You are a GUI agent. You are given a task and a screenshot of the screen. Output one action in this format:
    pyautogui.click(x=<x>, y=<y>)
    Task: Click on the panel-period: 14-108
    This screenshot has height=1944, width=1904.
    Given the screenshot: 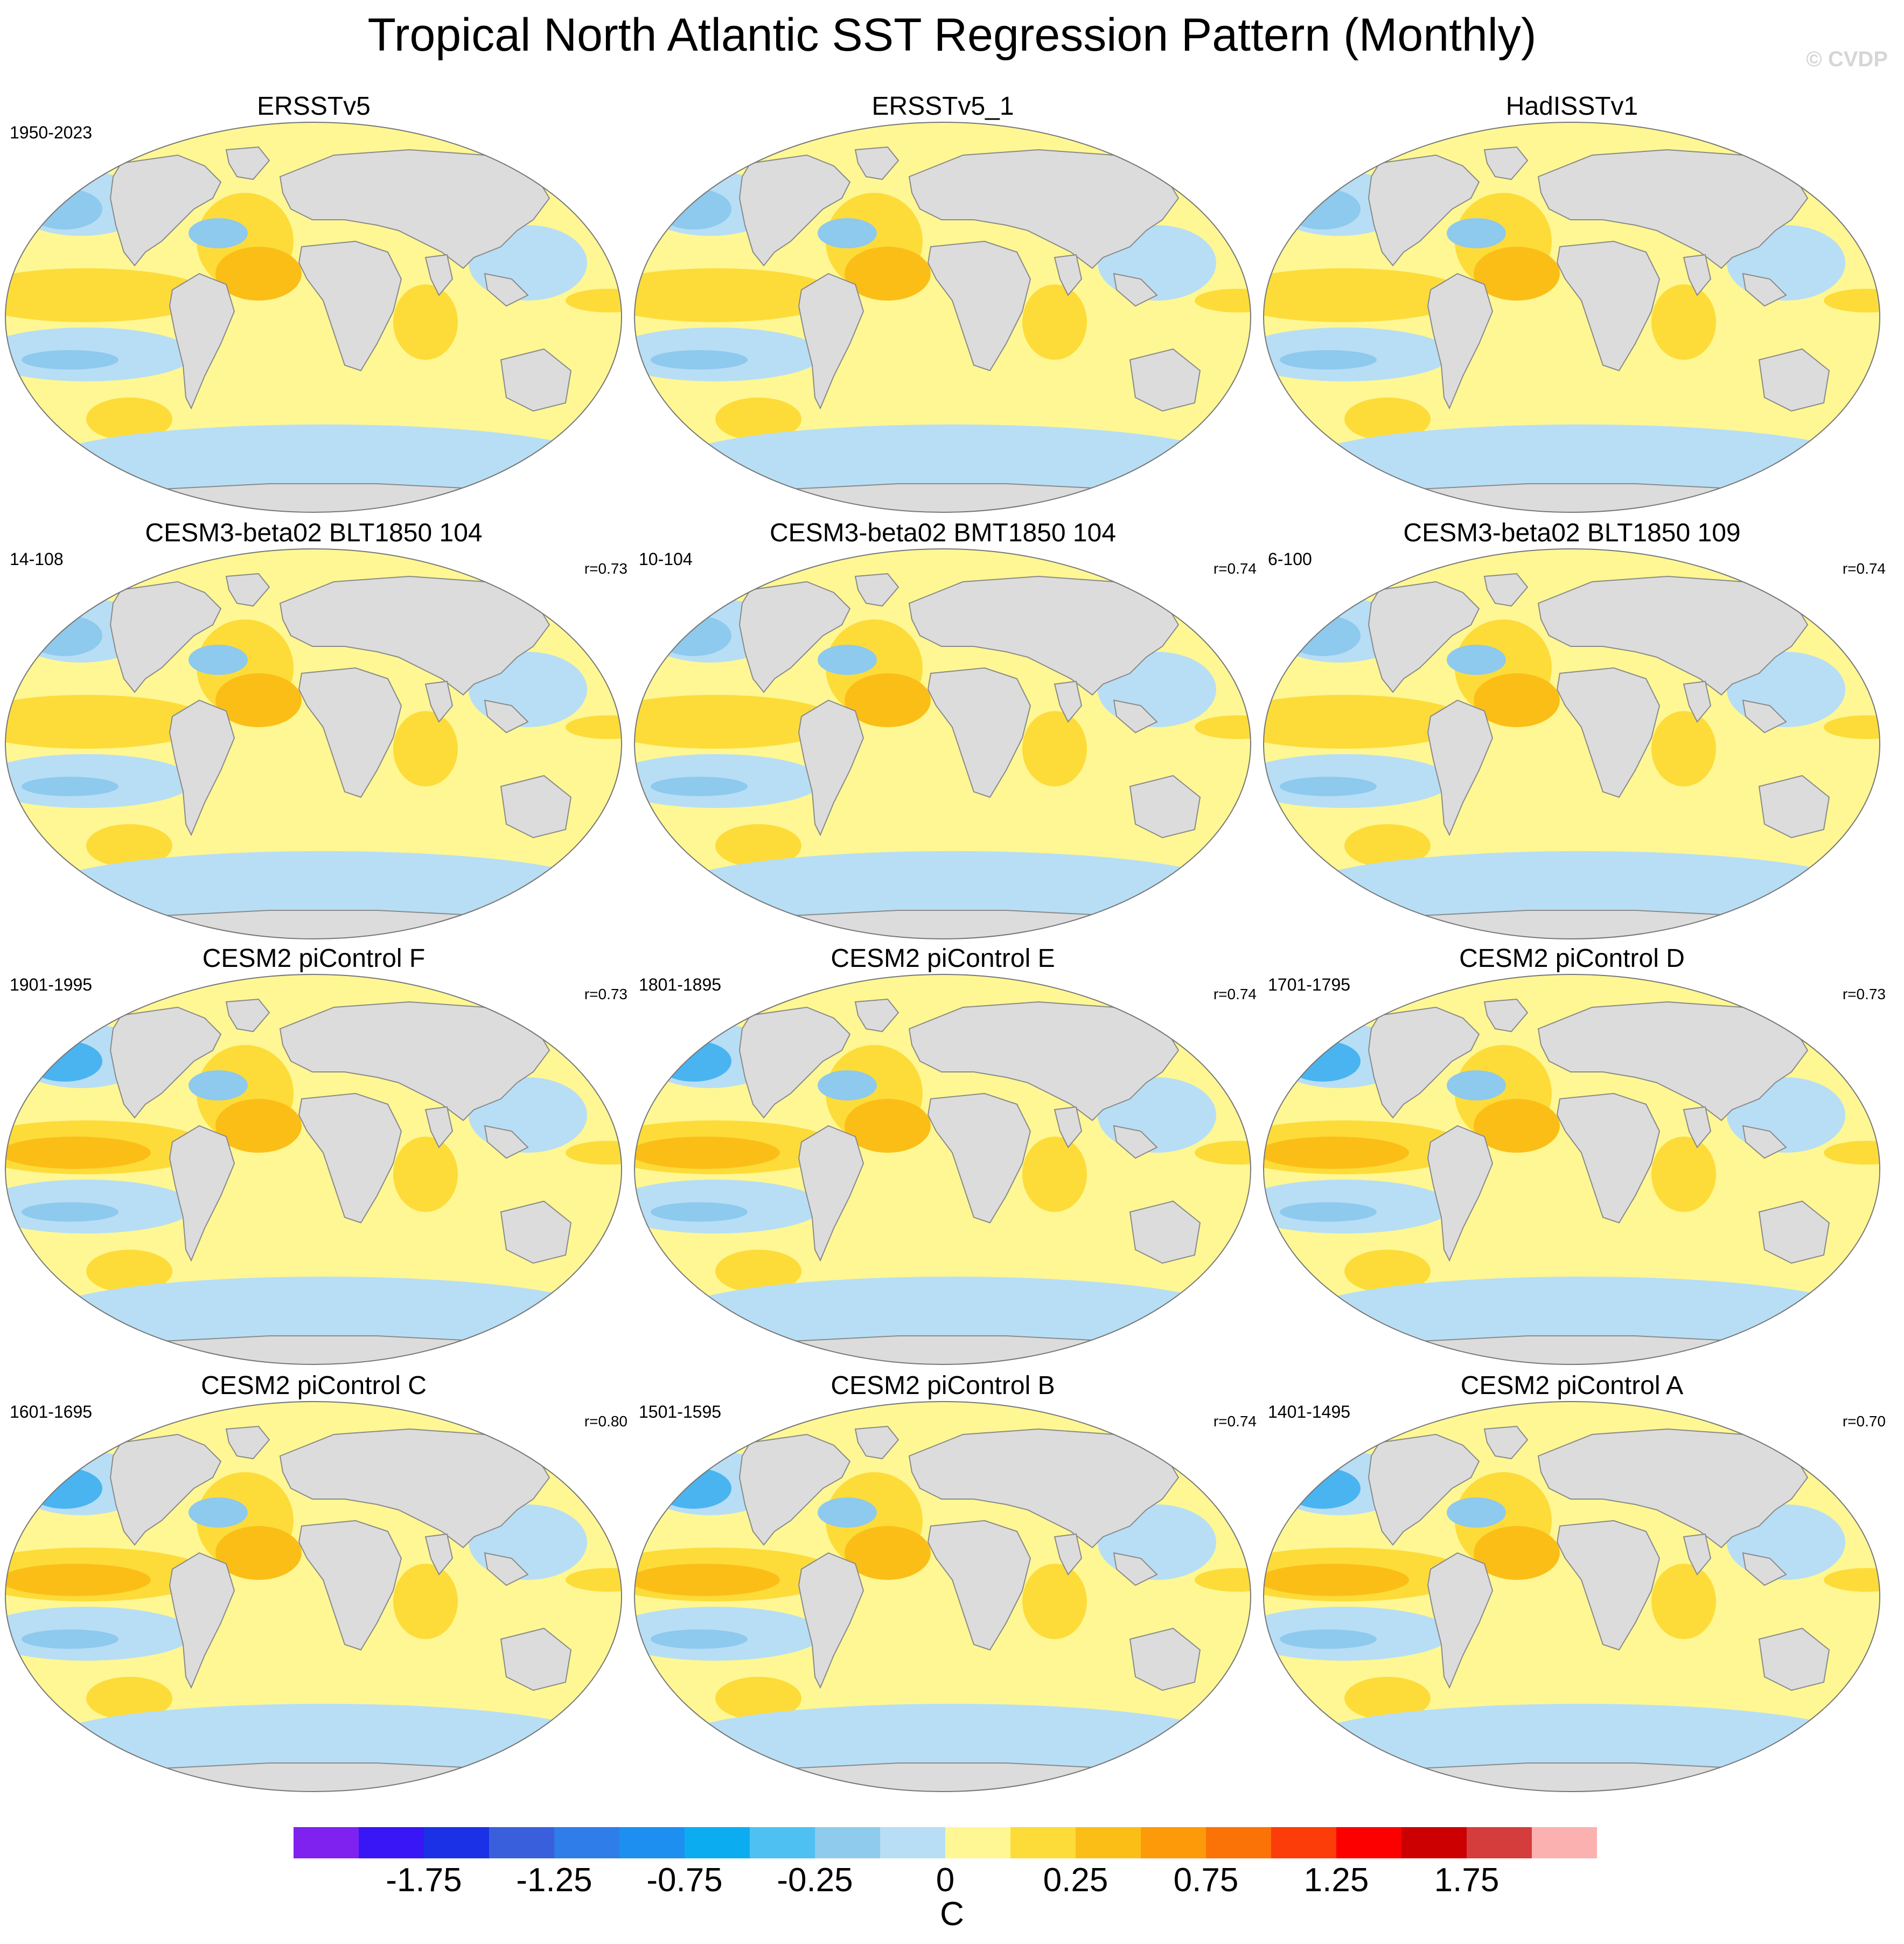 What is the action you would take?
    pyautogui.click(x=37, y=559)
    